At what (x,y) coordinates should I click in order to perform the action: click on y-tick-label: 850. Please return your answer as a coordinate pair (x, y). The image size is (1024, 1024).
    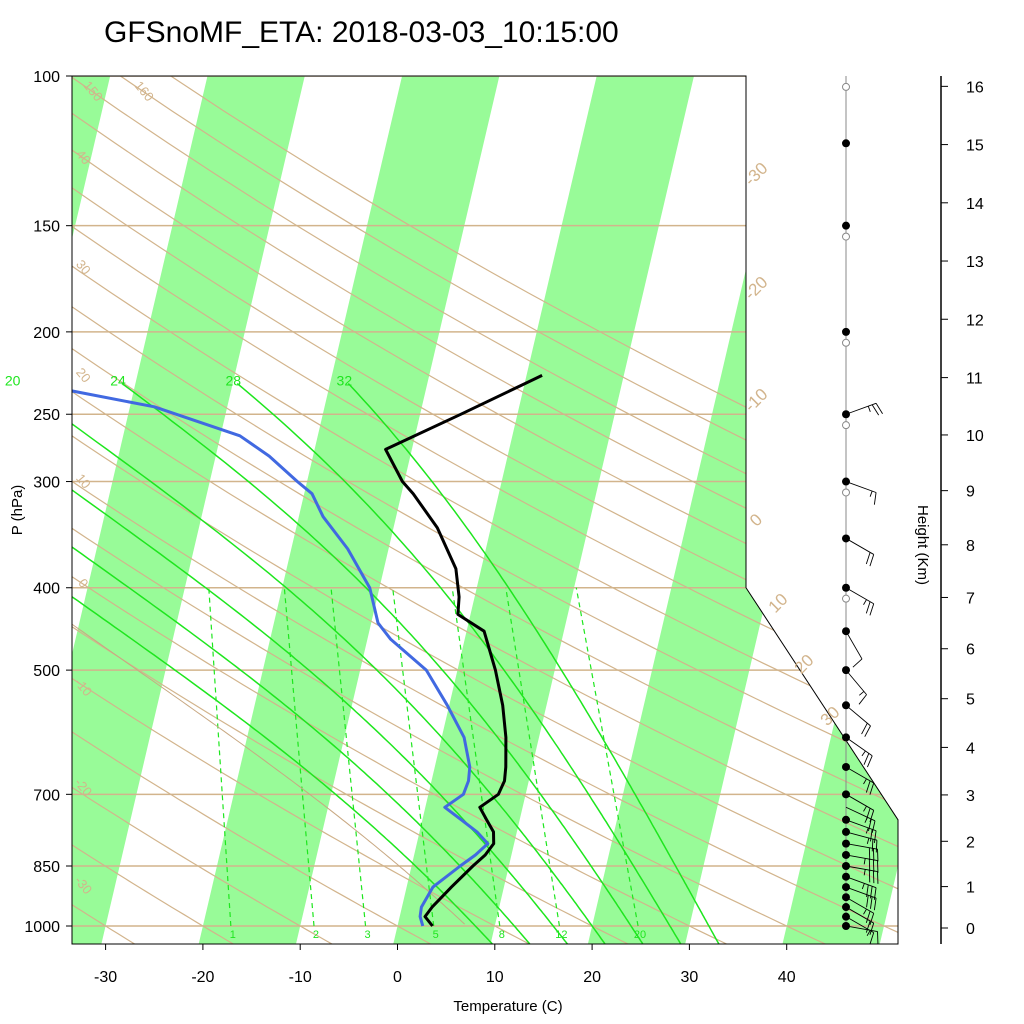
    Looking at the image, I should click on (46, 867).